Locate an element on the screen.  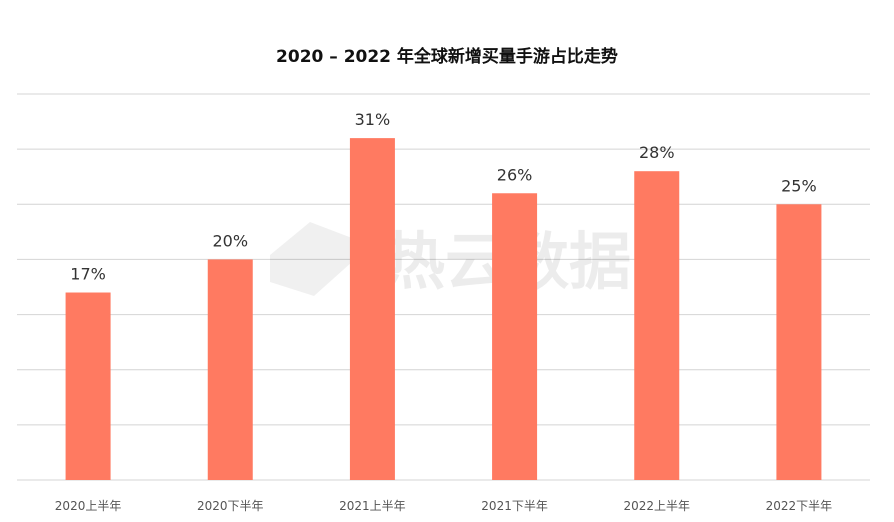
data-label-2: 31% is located at coordinates (373, 119).